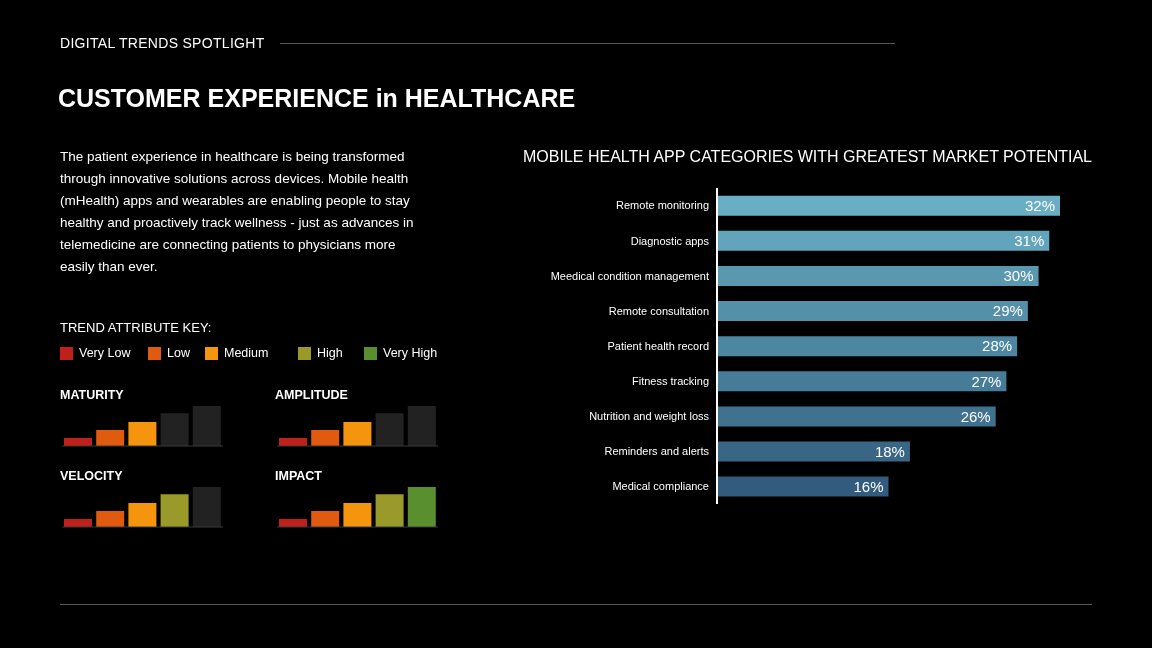 Image resolution: width=1152 pixels, height=648 pixels. Describe the element at coordinates (889, 451) in the screenshot. I see `data-label: 18%` at that location.